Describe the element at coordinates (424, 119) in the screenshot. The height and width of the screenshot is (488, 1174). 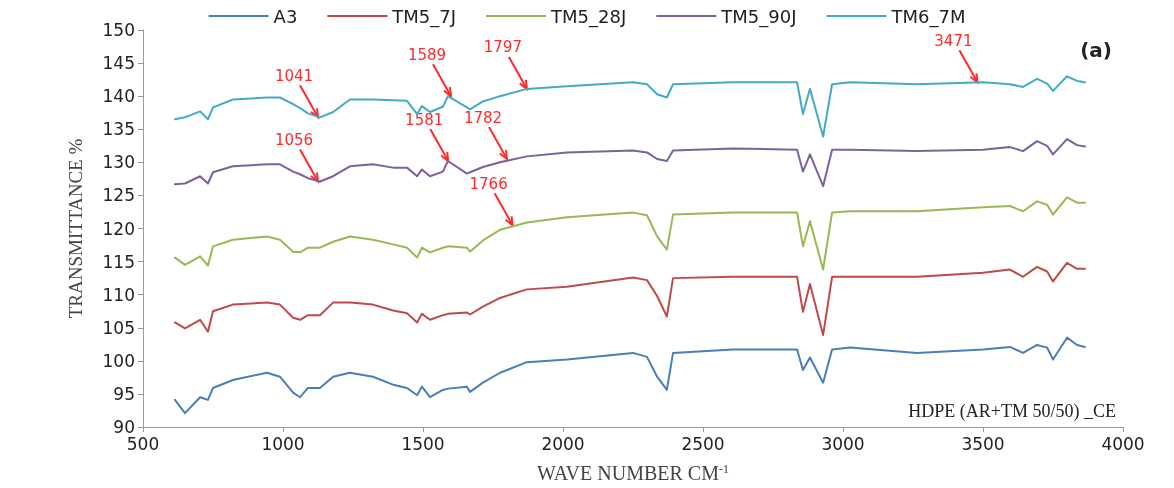
I see `annotation: 1581` at that location.